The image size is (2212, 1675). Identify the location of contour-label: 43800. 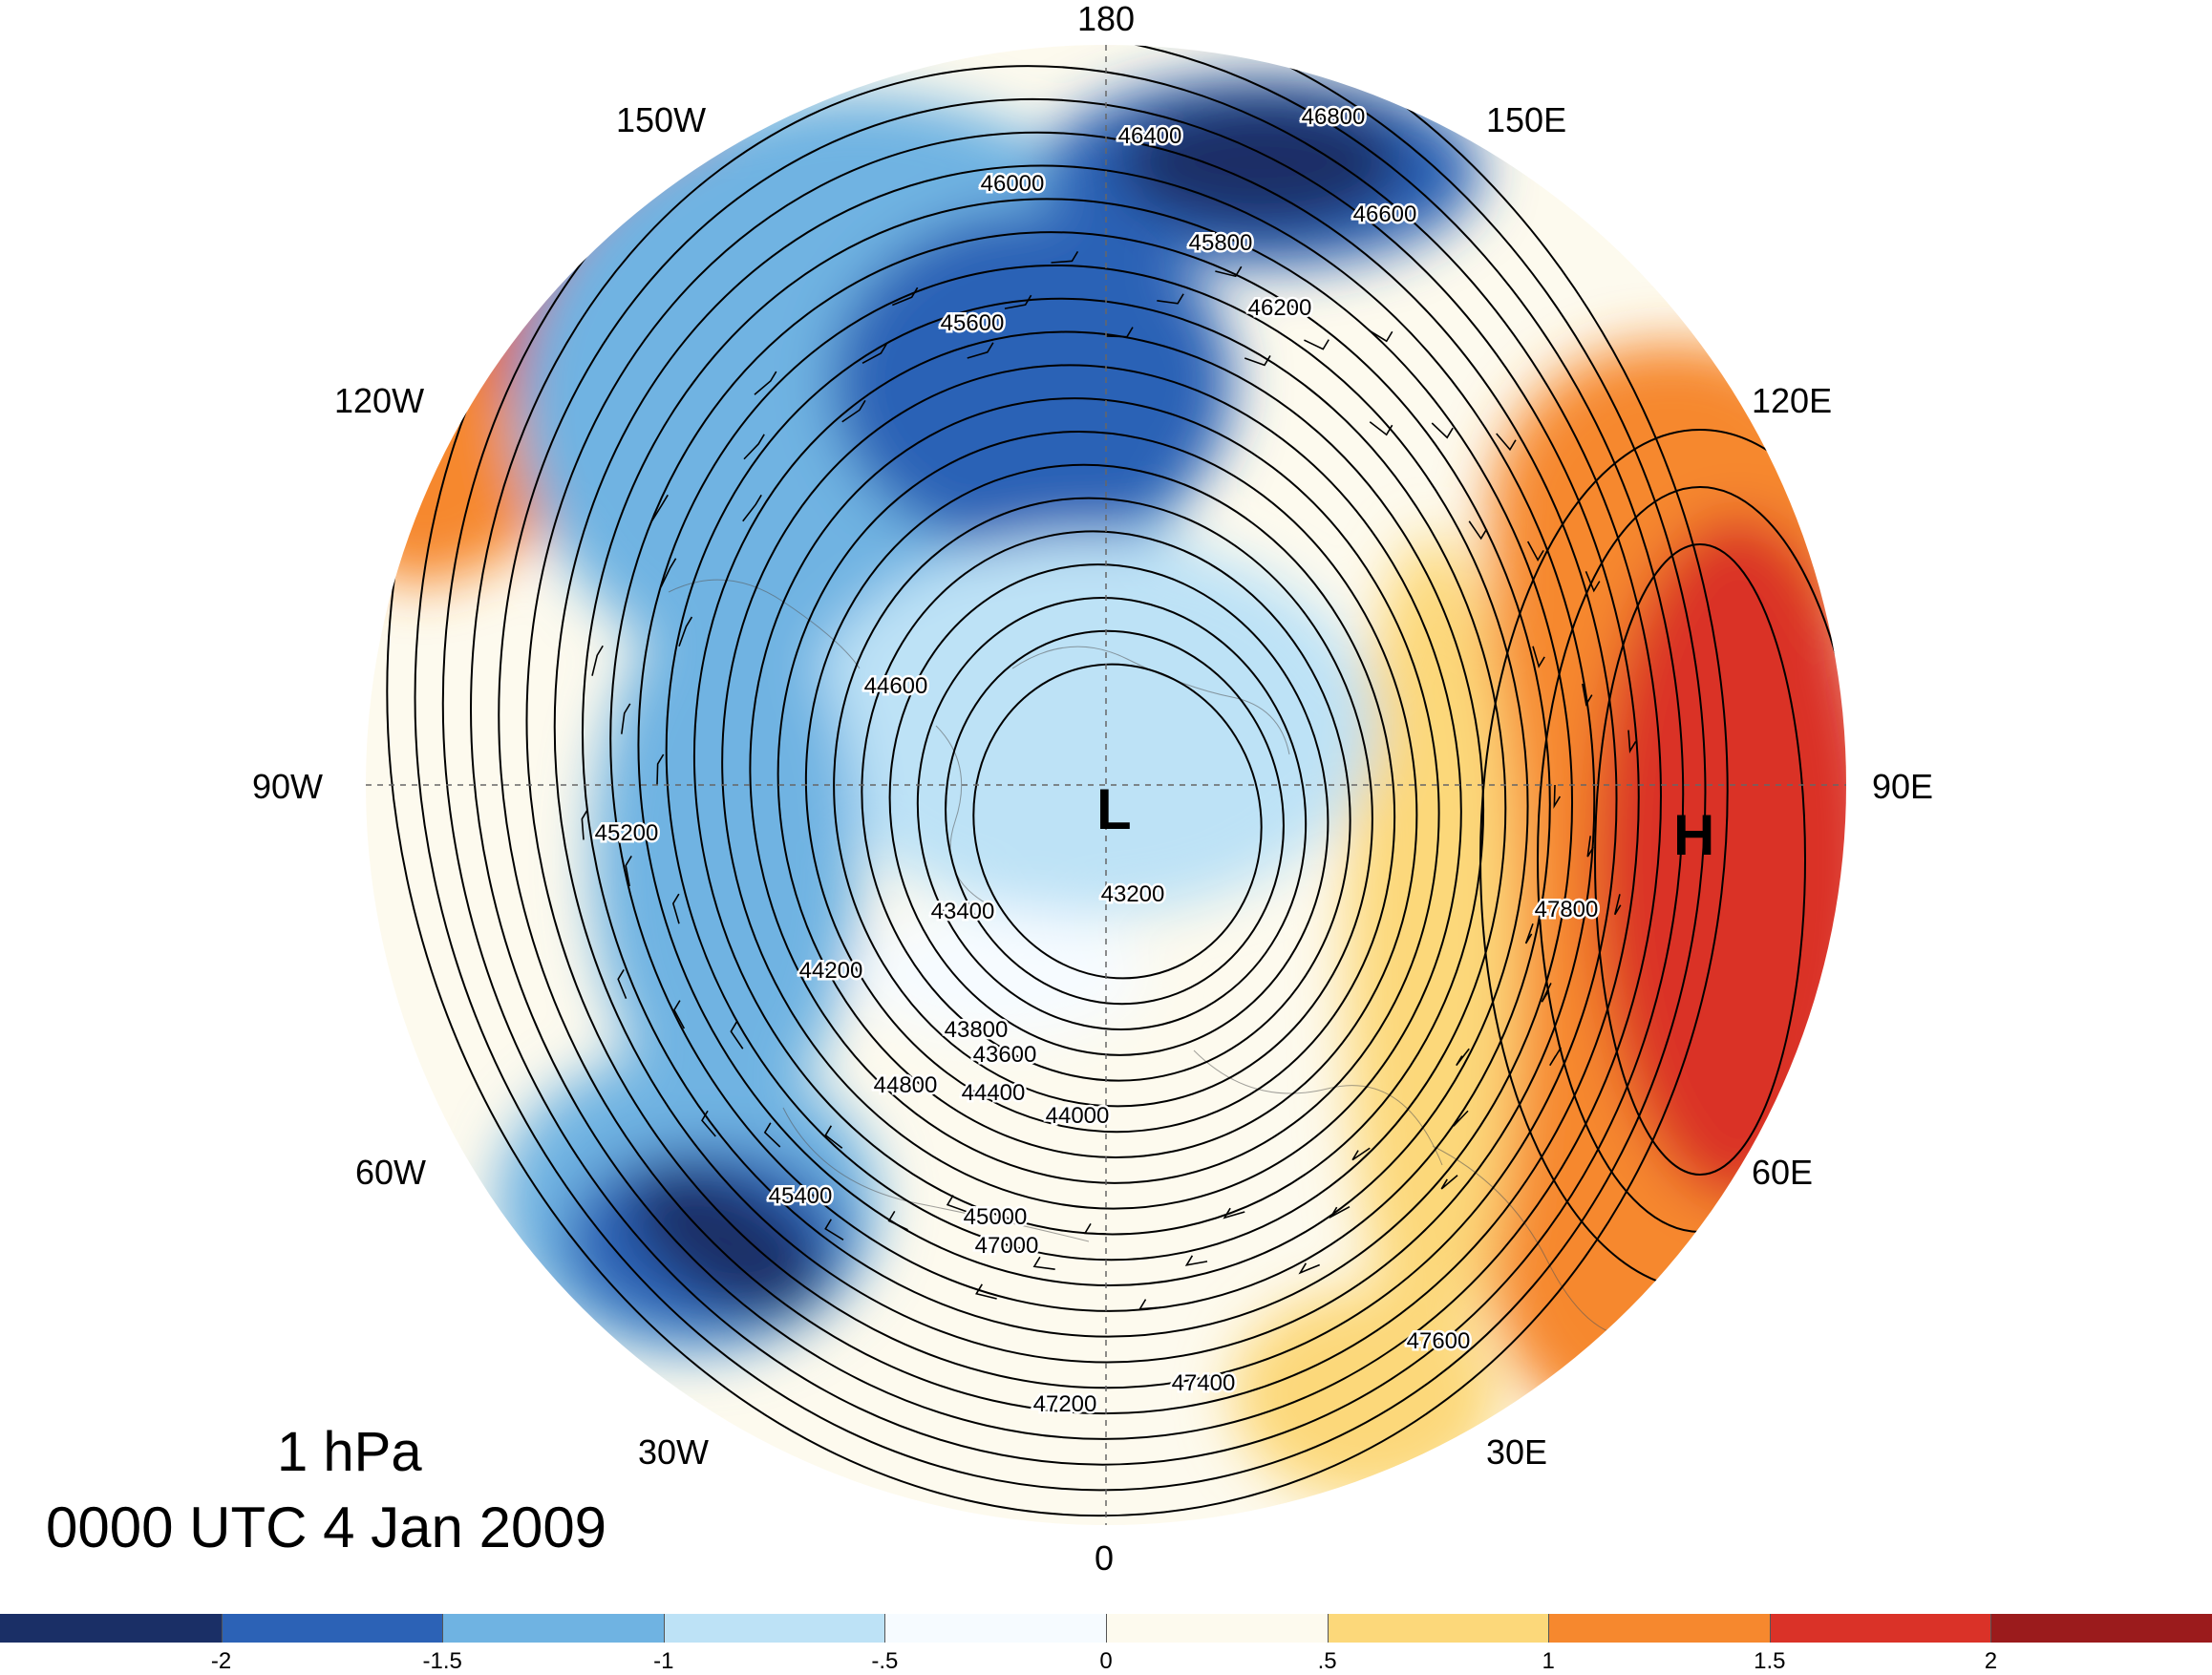
(977, 1030).